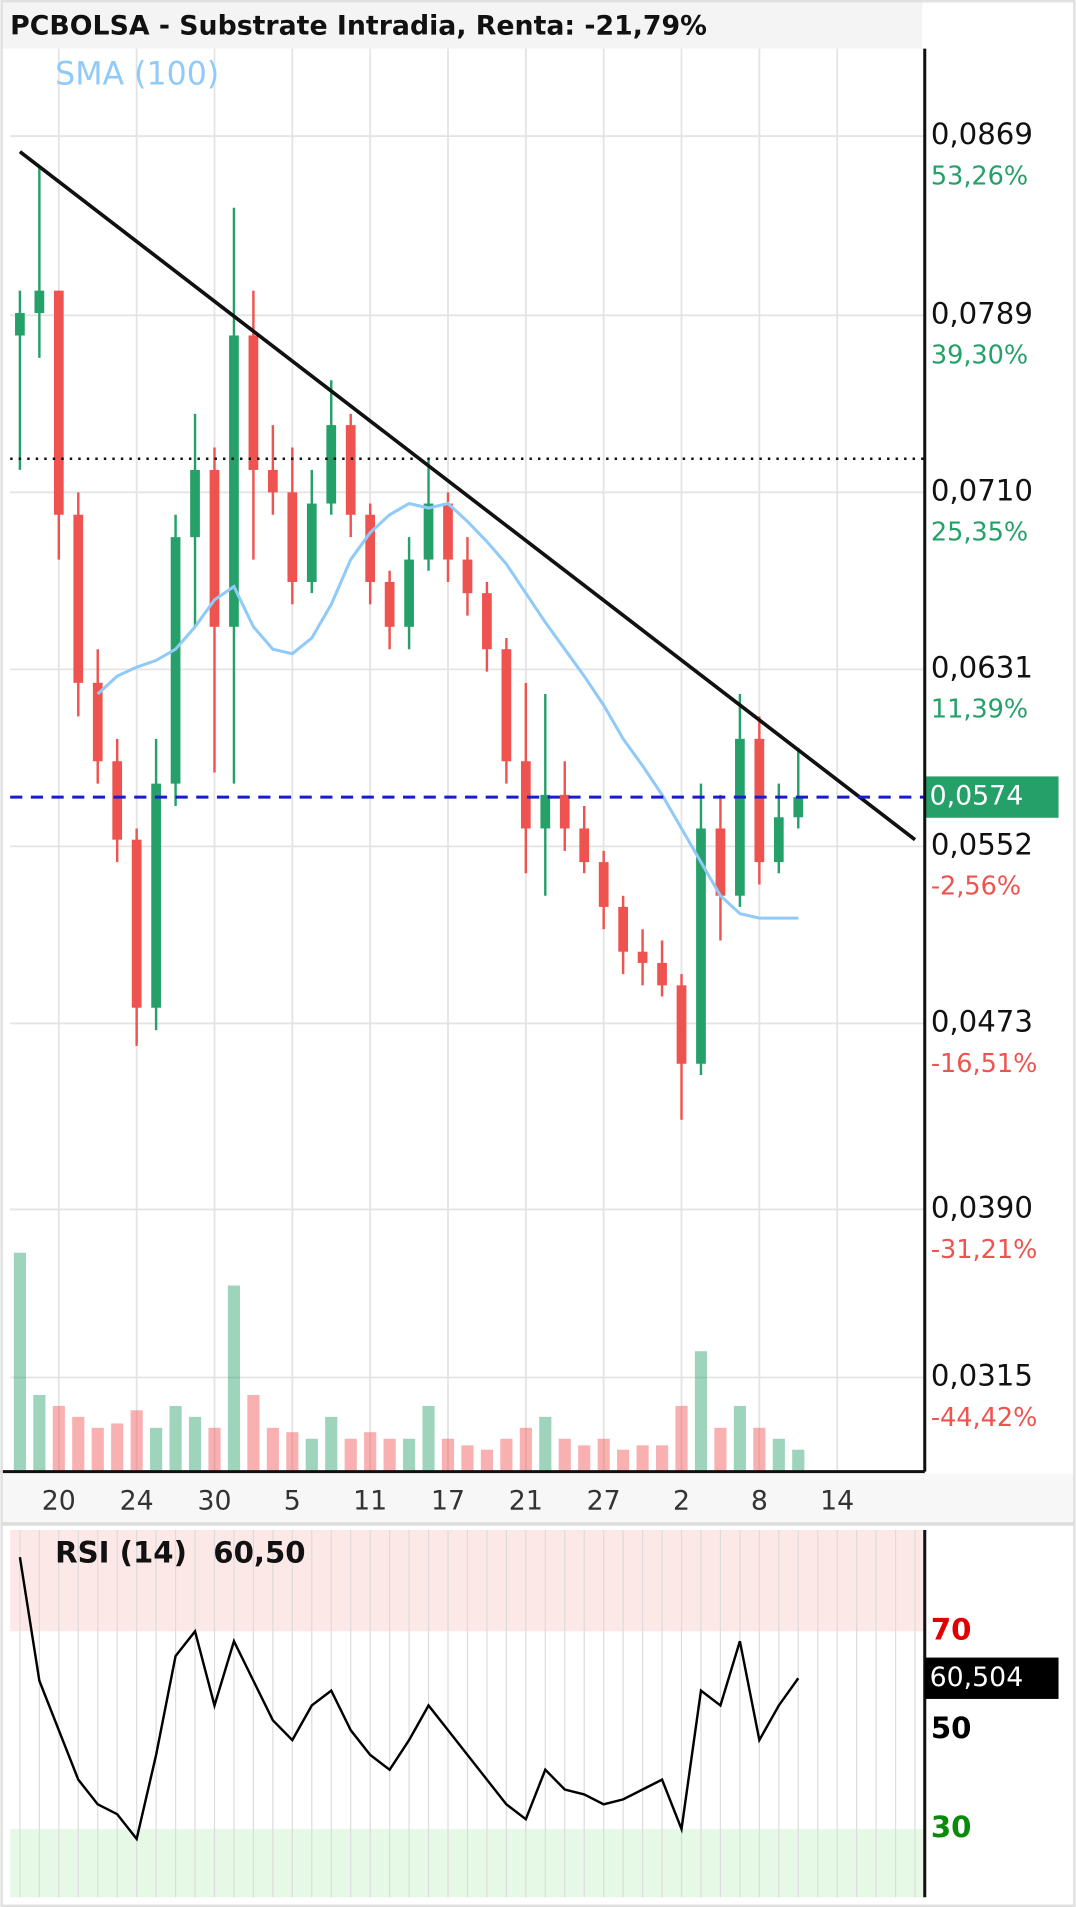  Describe the element at coordinates (982, 313) in the screenshot. I see `y-tick-label: 0,0789` at that location.